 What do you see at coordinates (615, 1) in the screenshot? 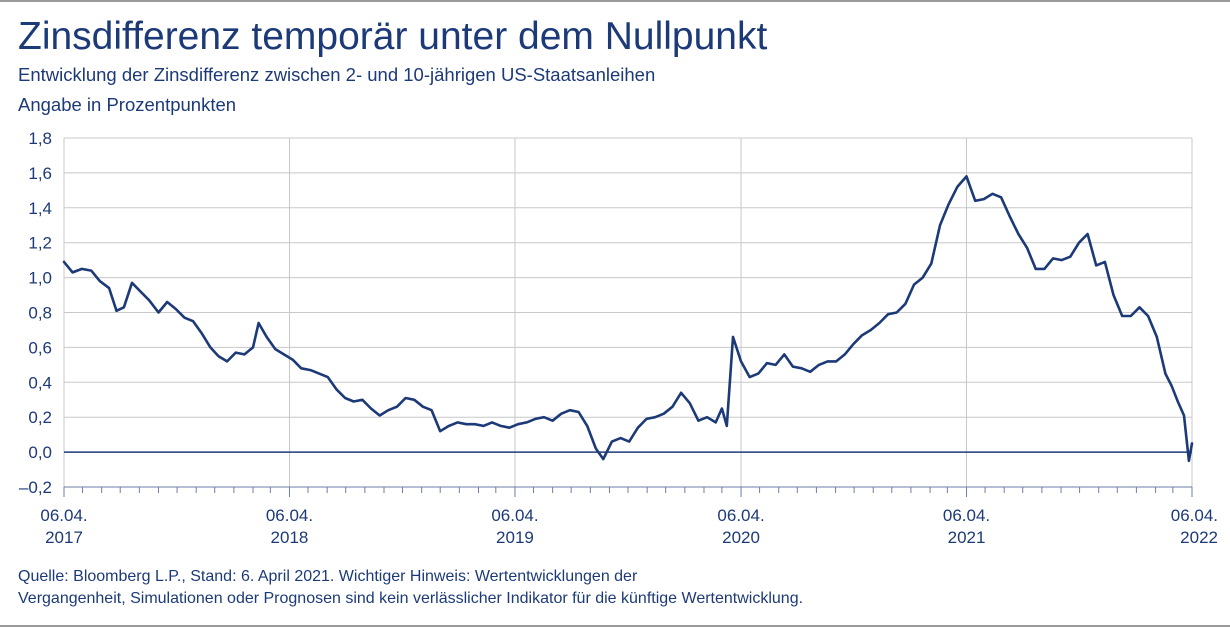
I see `top-border` at bounding box center [615, 1].